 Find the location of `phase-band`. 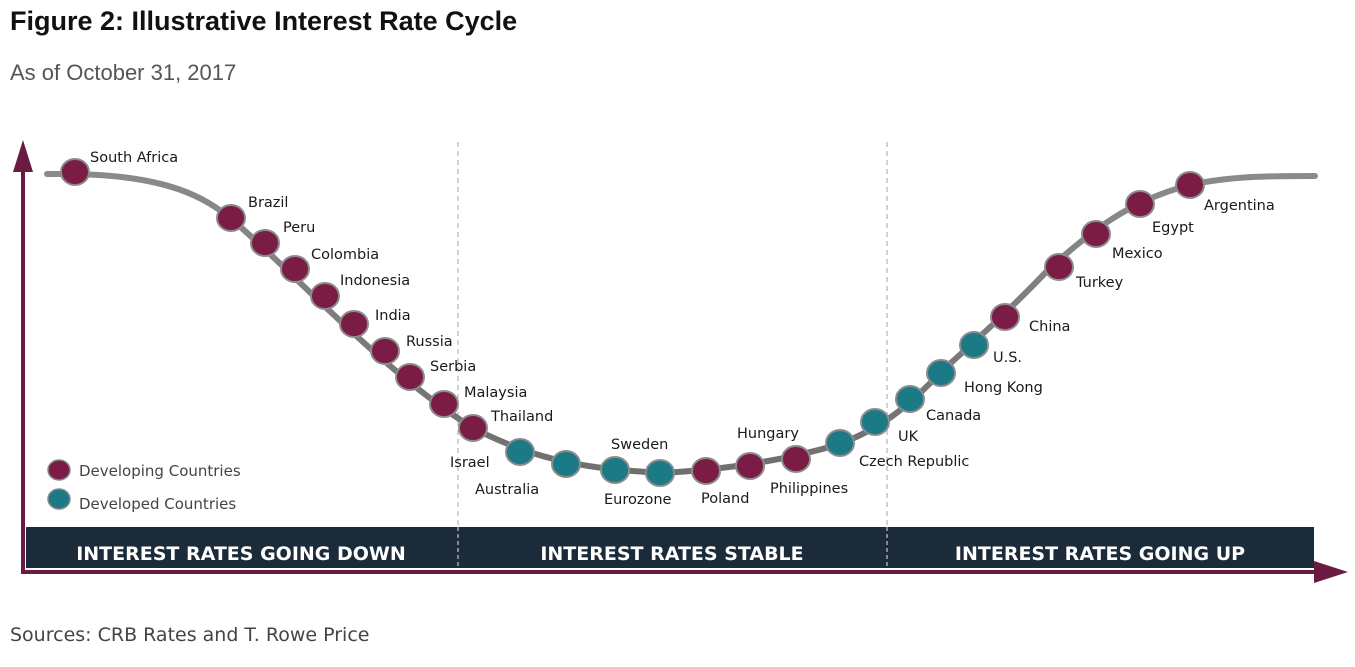

phase-band is located at coordinates (670, 547).